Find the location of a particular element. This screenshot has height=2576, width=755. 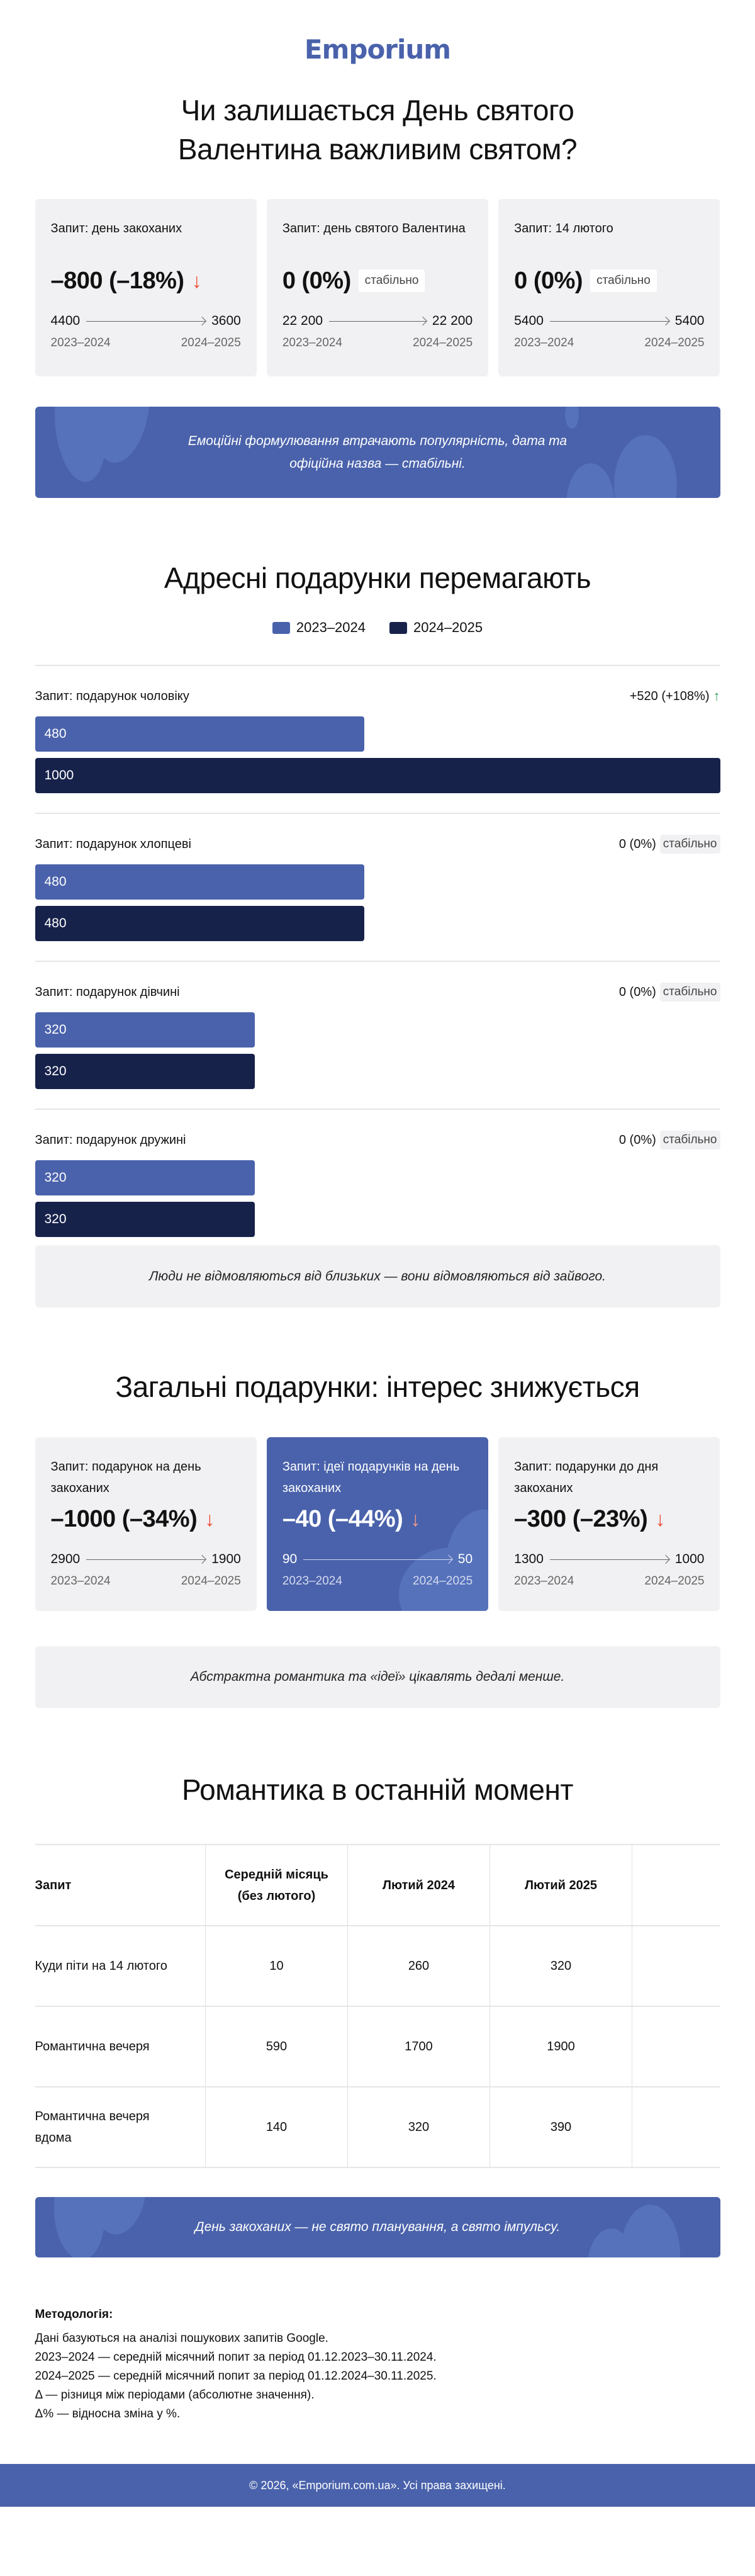

cell-feb-2024: 260 is located at coordinates (418, 1966).